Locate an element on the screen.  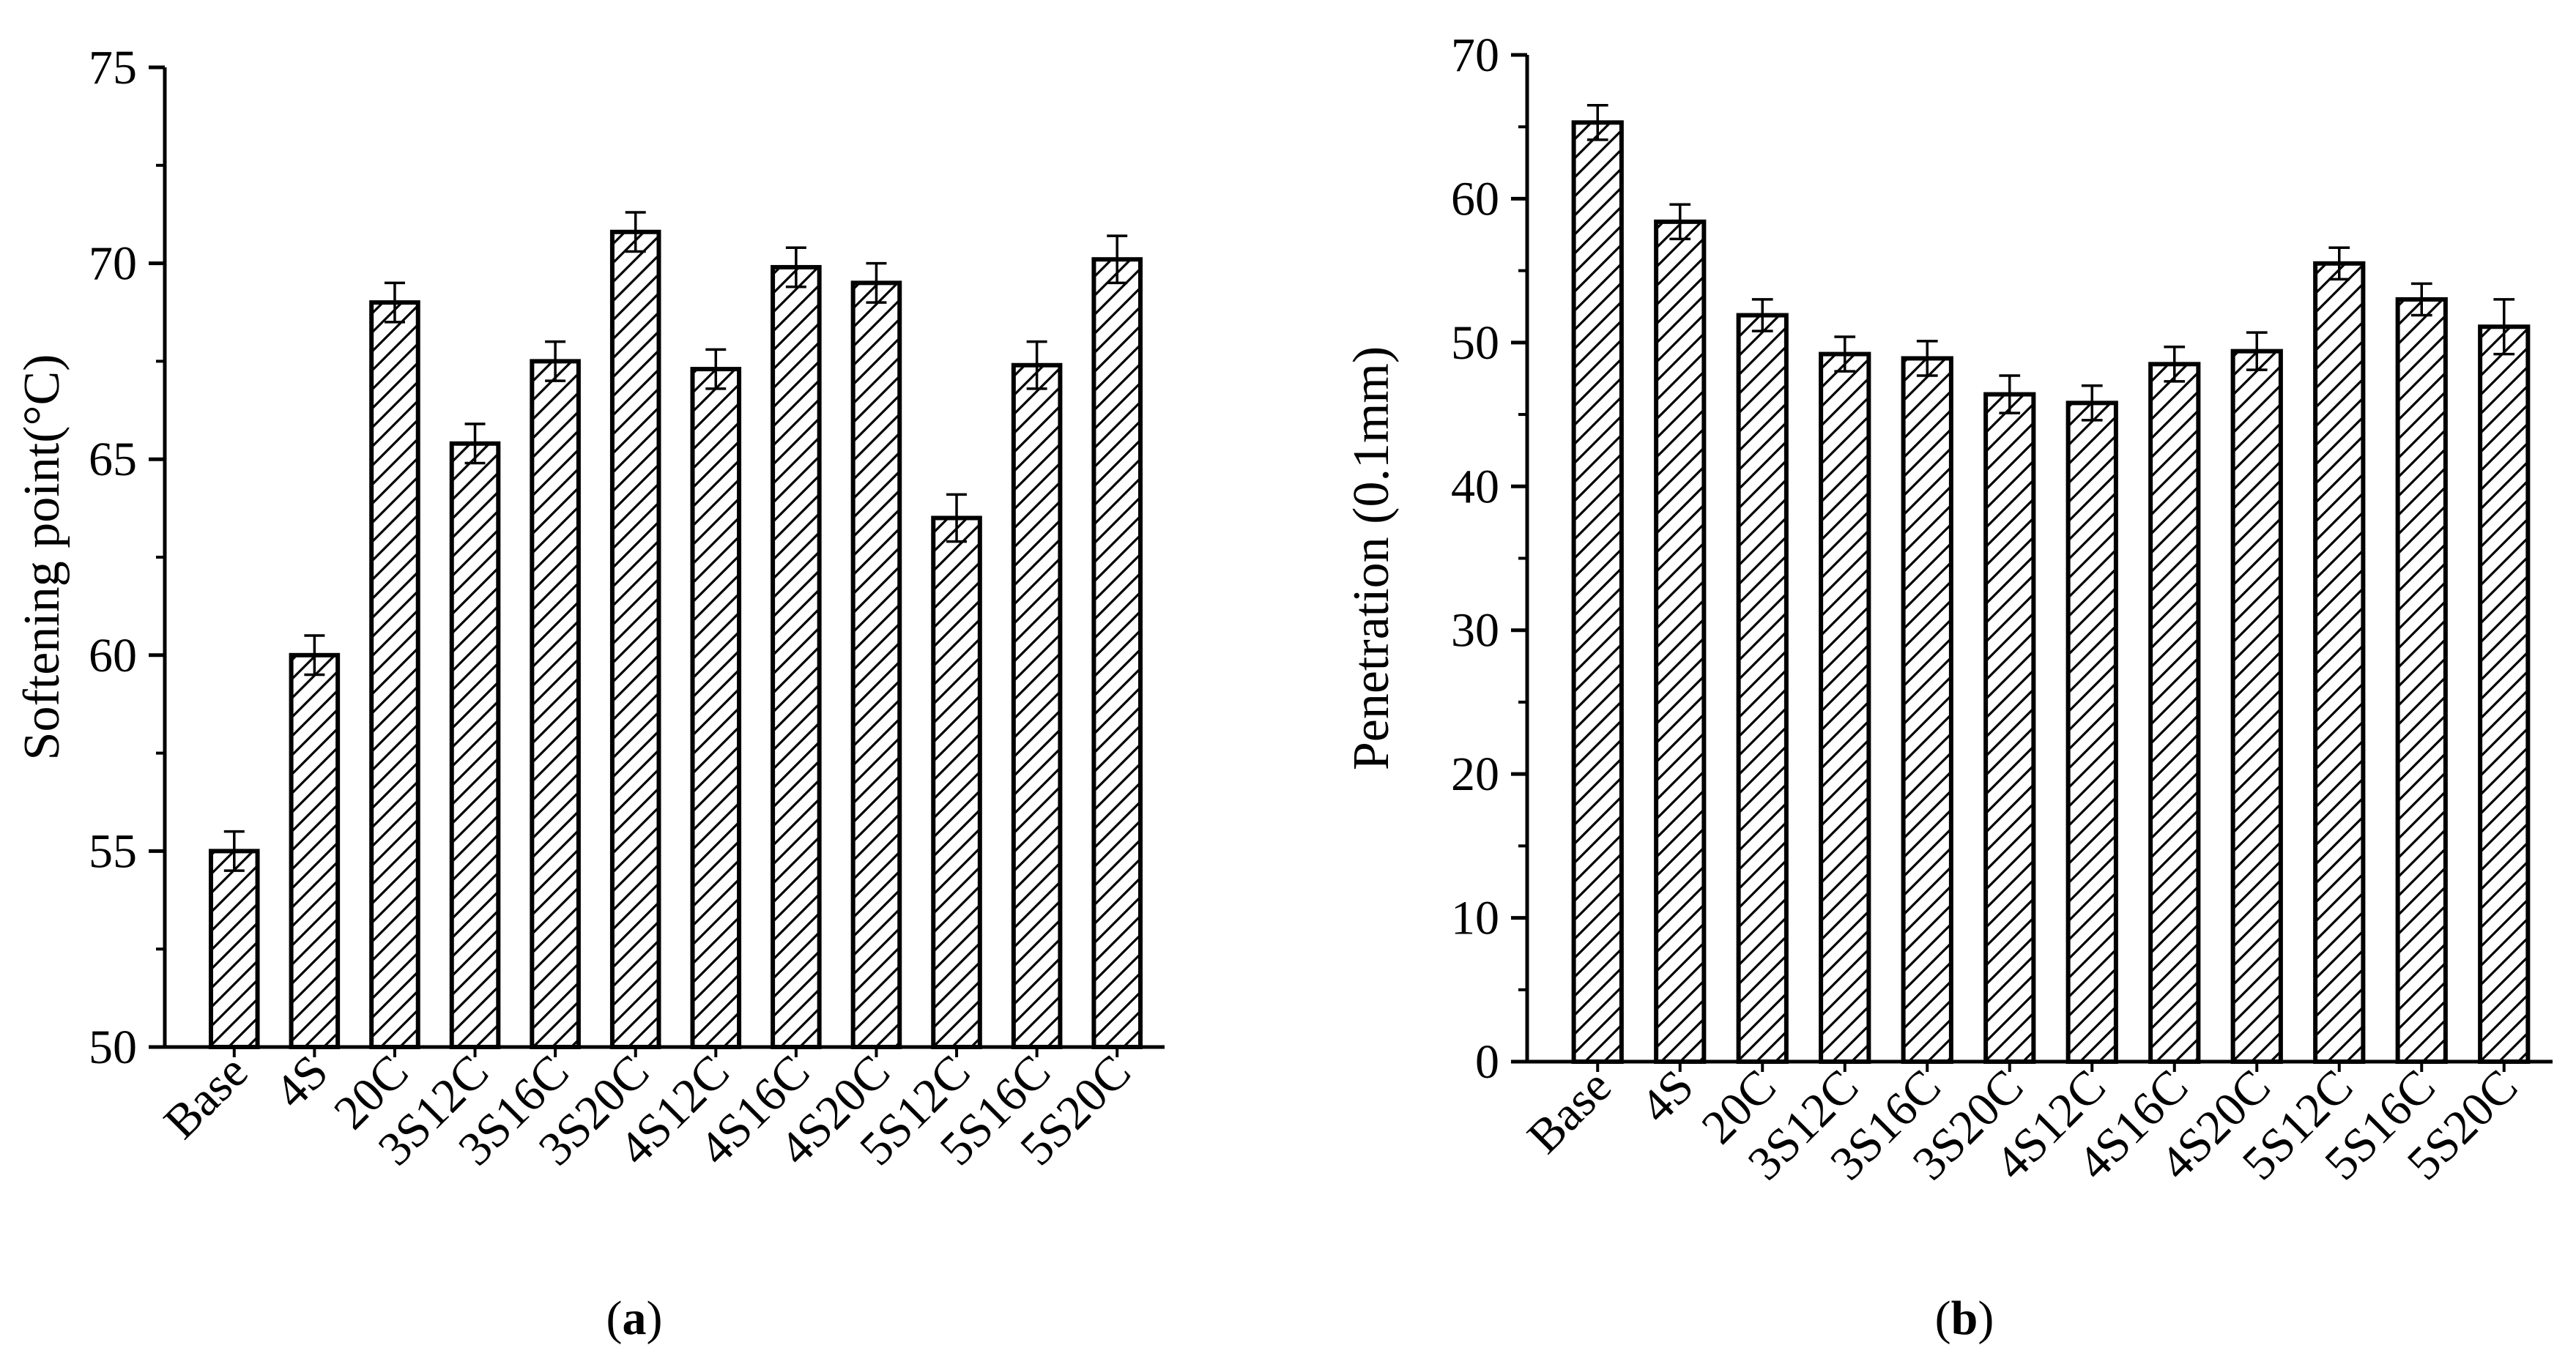
panel-a-caption: (a) is located at coordinates (634, 1318).